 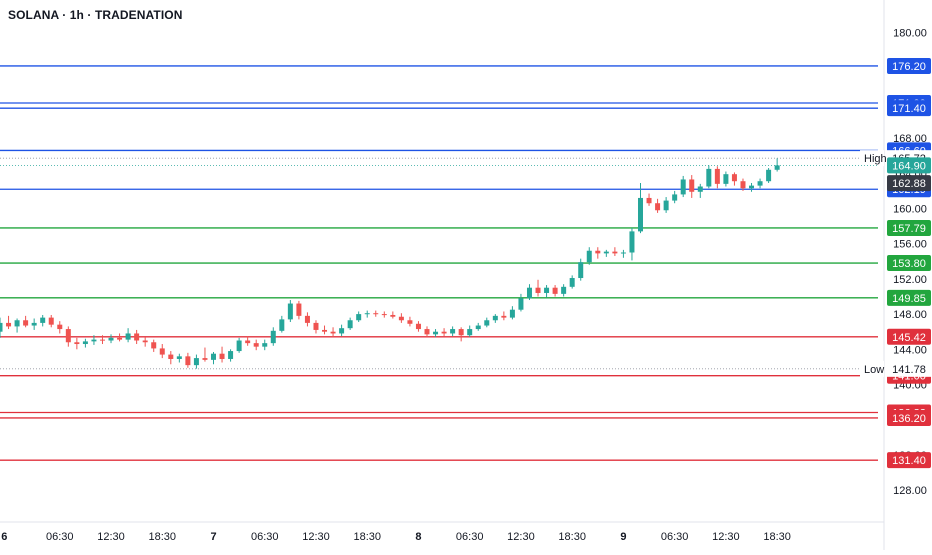 What do you see at coordinates (909, 368) in the screenshot?
I see `low-value-bg` at bounding box center [909, 368].